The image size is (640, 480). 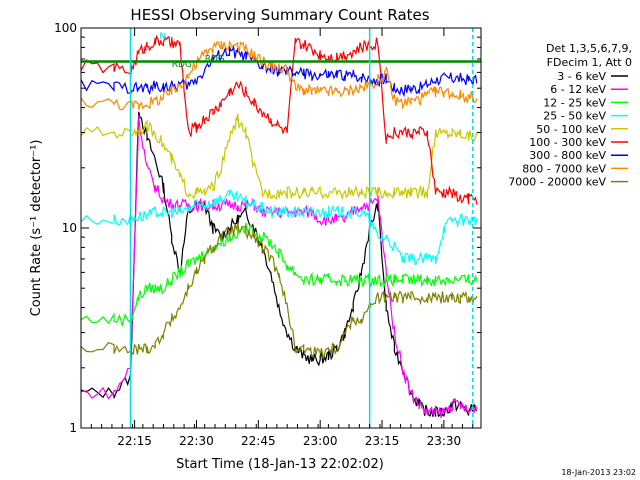 I want to click on x-axis-label: Start Time (18-Jan-13 22:02:02), so click(x=280, y=464).